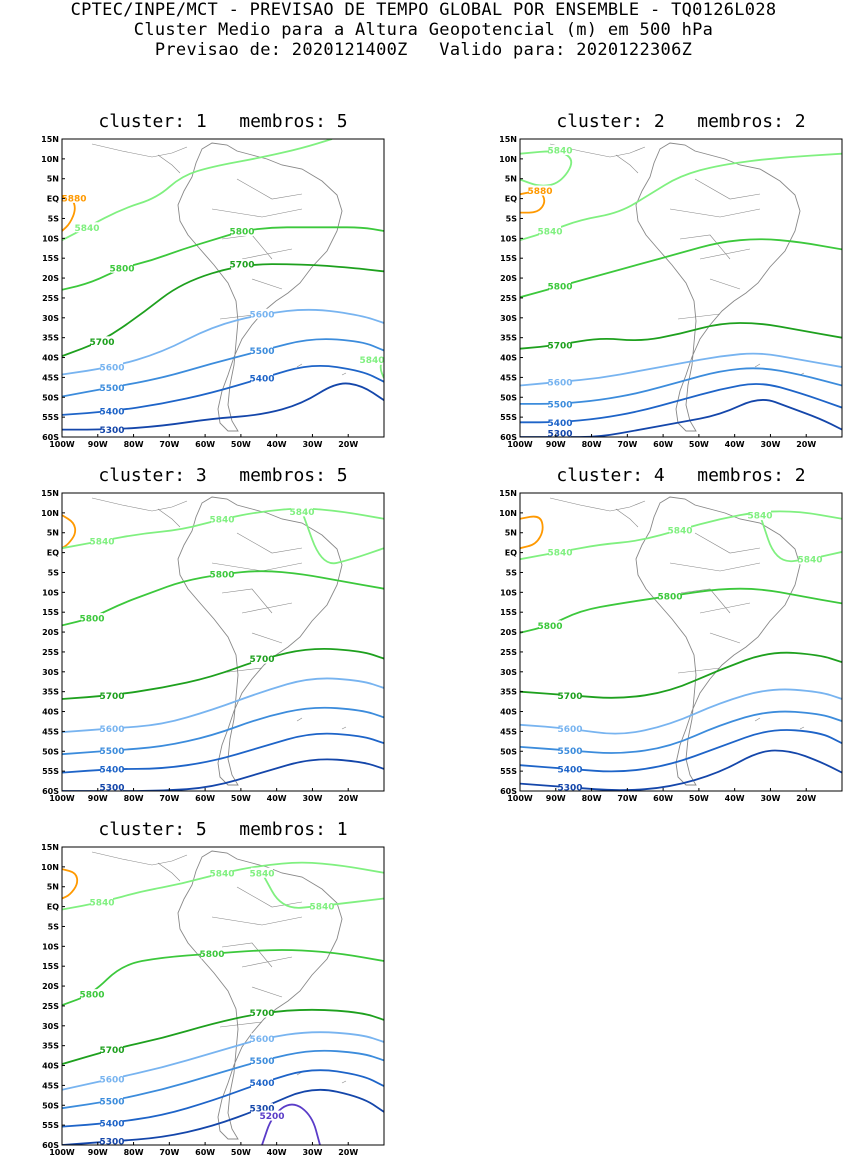 The width and height of the screenshot is (847, 1165). What do you see at coordinates (556, 798) in the screenshot?
I see `longitude-label: 90W` at bounding box center [556, 798].